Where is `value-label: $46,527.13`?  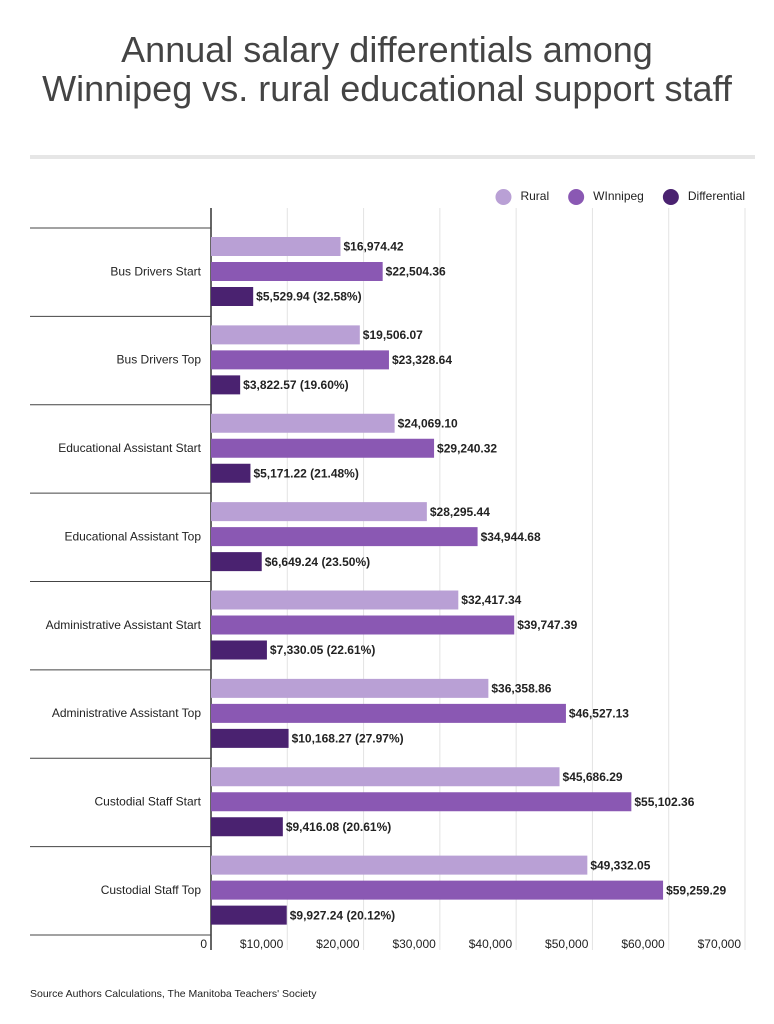
value-label: $46,527.13 is located at coordinates (599, 714).